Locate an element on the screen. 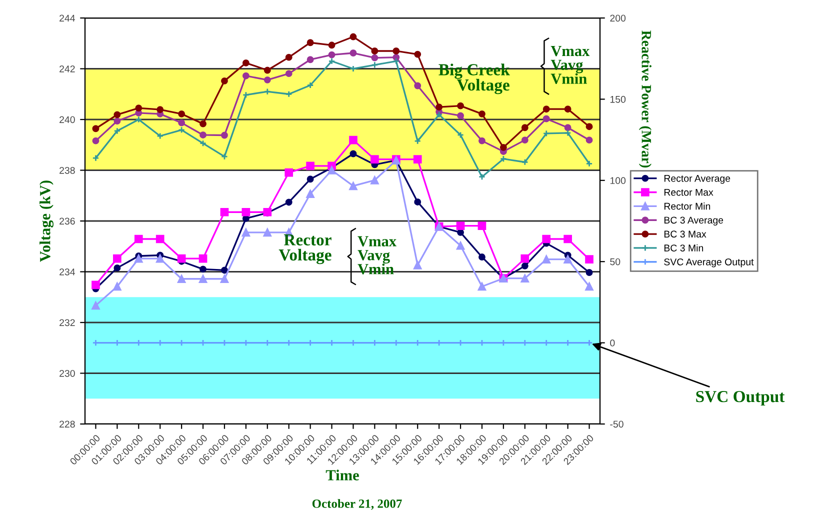 The image size is (817, 513). legend-label: BC 3 Min is located at coordinates (684, 248).